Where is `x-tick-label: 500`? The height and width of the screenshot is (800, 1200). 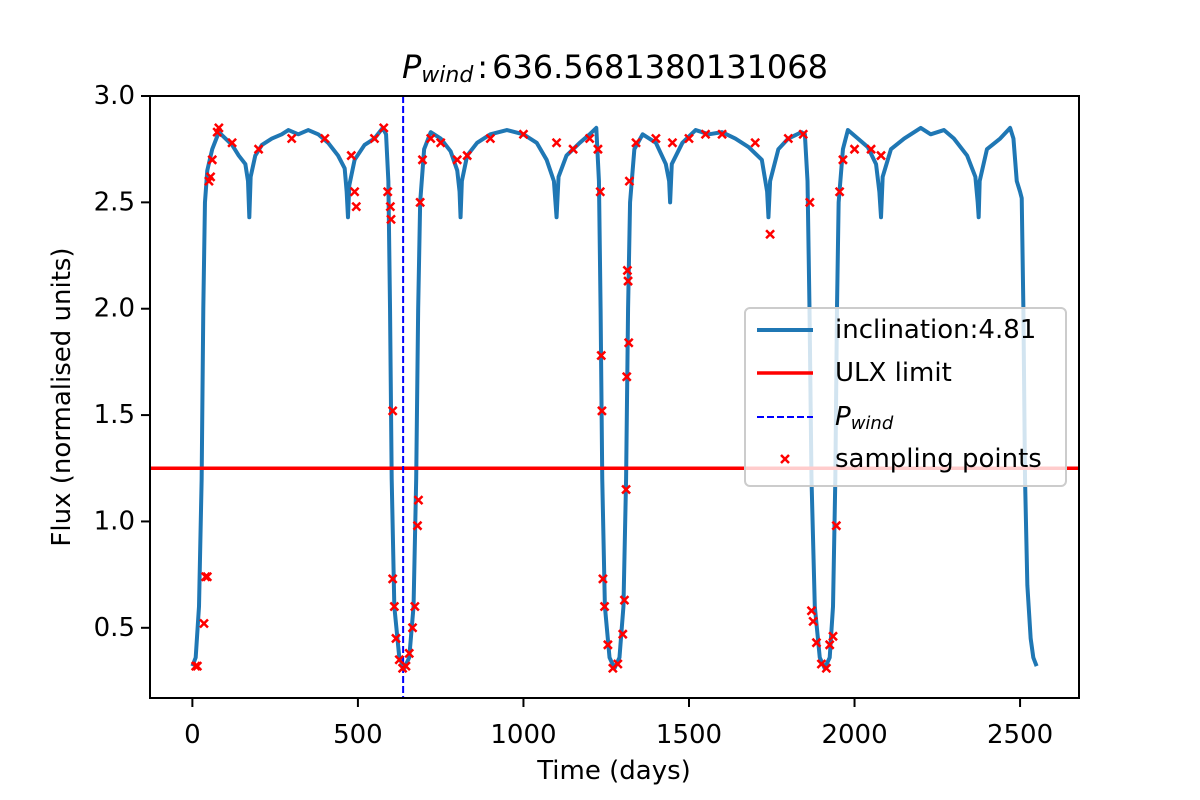
x-tick-label: 500 is located at coordinates (358, 735).